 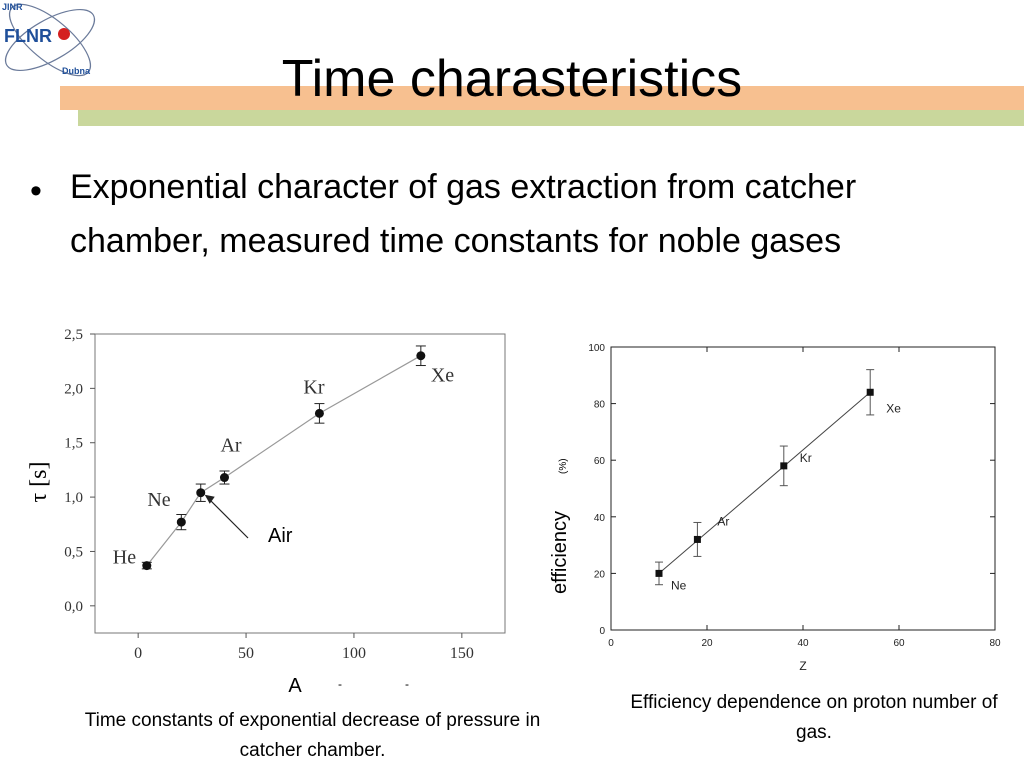 I want to click on y-tick-label: 2,0, so click(x=73, y=389).